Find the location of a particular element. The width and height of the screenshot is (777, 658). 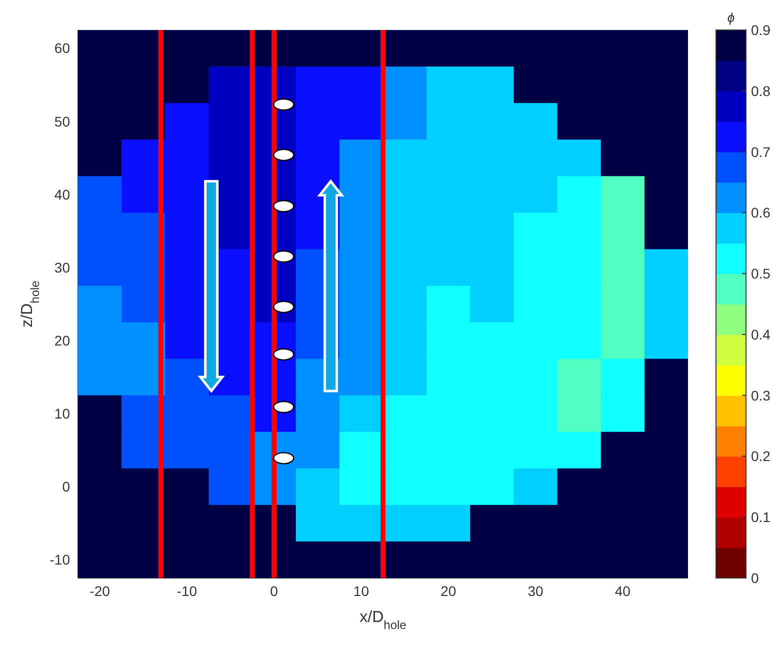

color-bar-label: 0.1 is located at coordinates (761, 517).